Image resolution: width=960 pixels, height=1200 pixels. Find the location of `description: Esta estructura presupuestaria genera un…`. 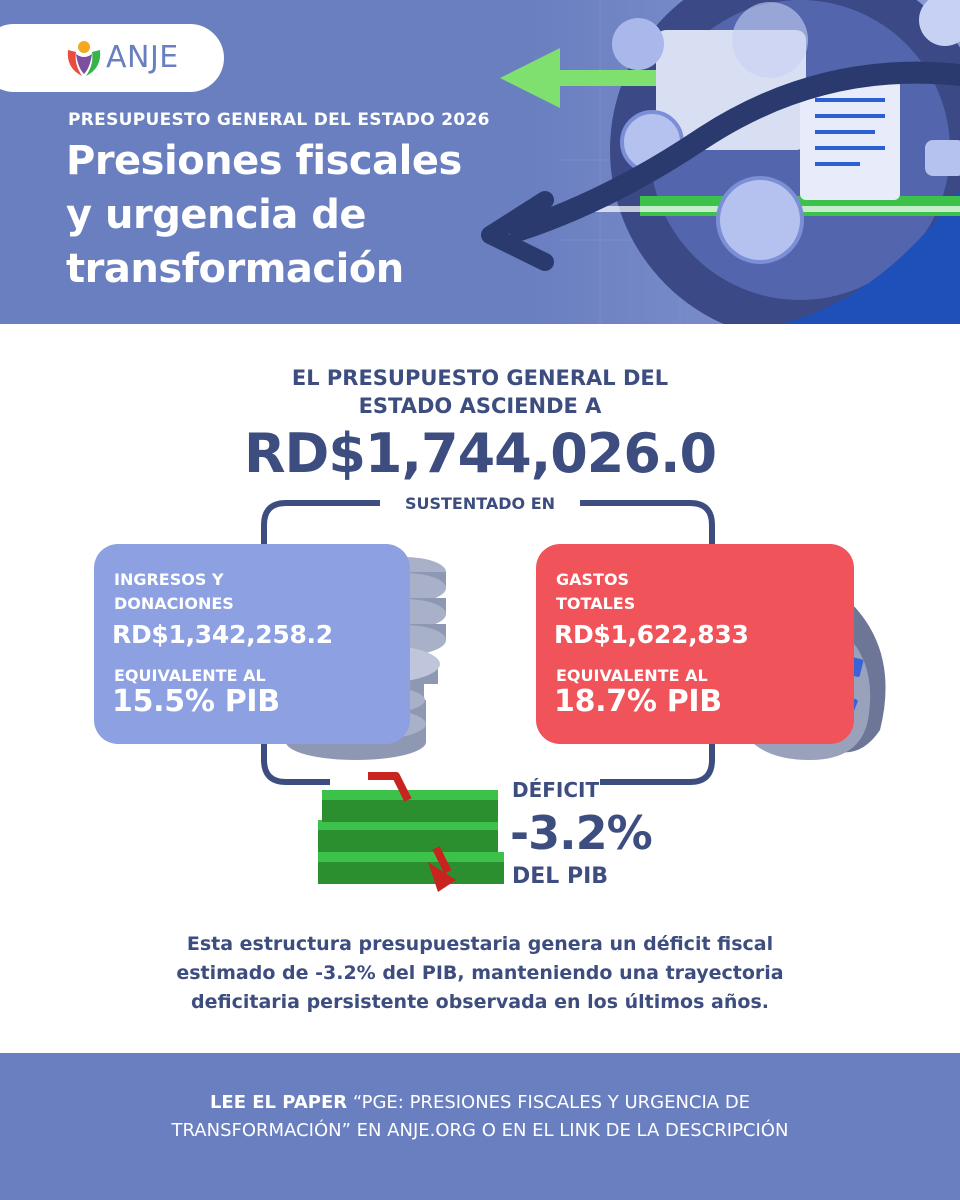

description: Esta estructura presupuestaria genera un… is located at coordinates (480, 973).